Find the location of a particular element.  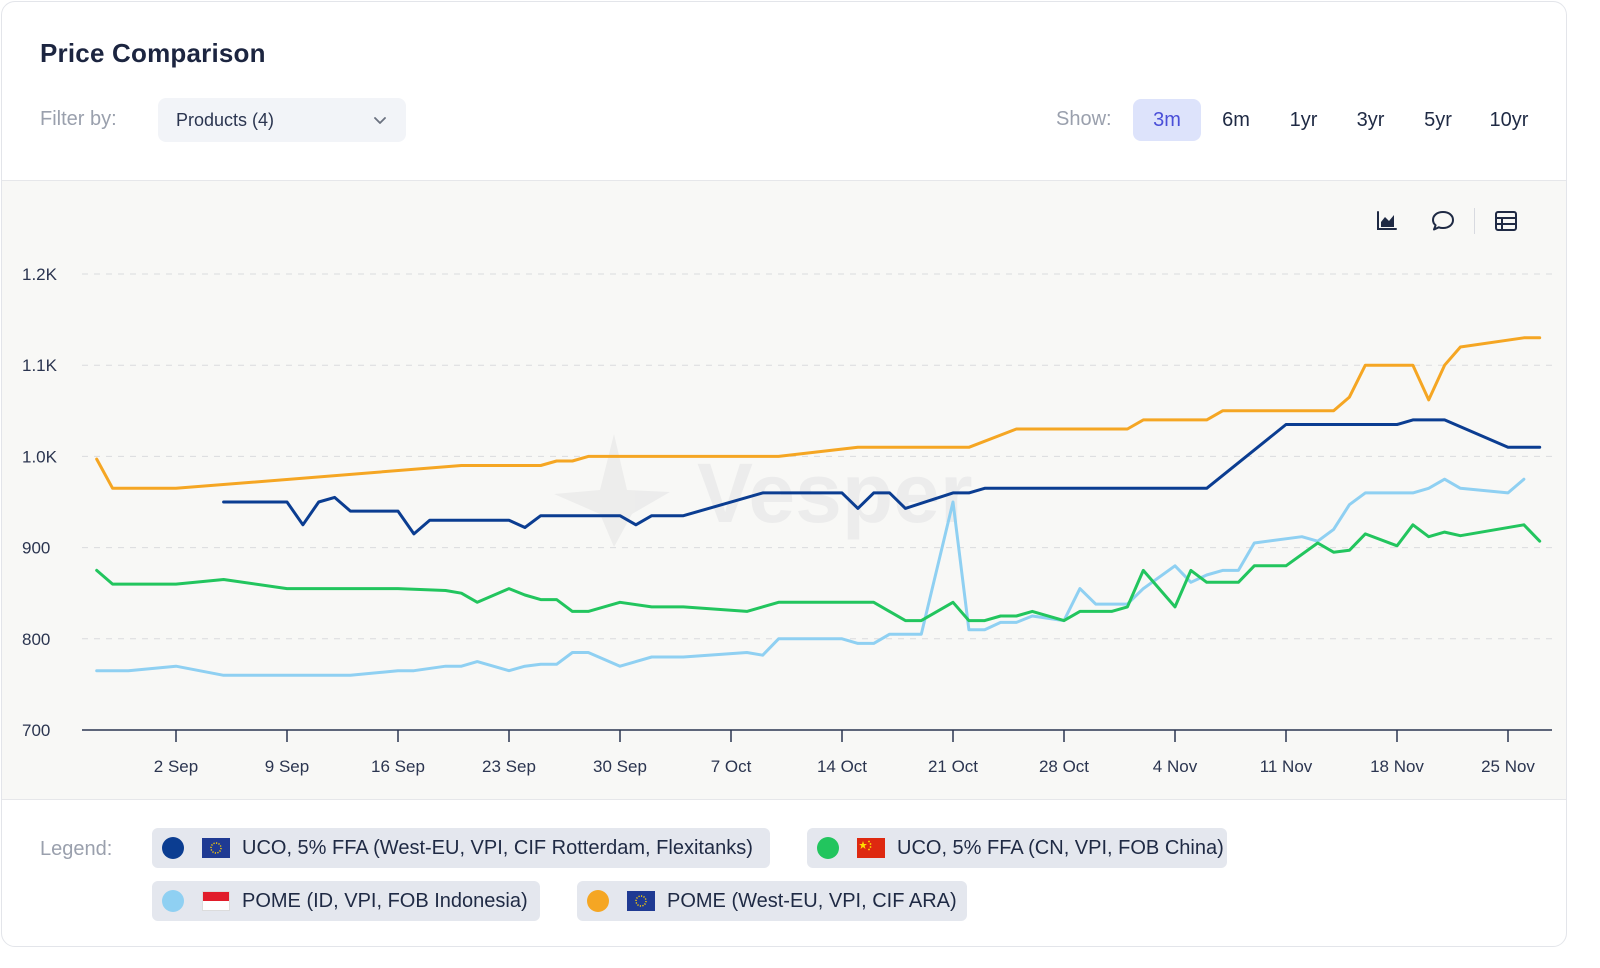

page-title: Price Comparison is located at coordinates (153, 53).